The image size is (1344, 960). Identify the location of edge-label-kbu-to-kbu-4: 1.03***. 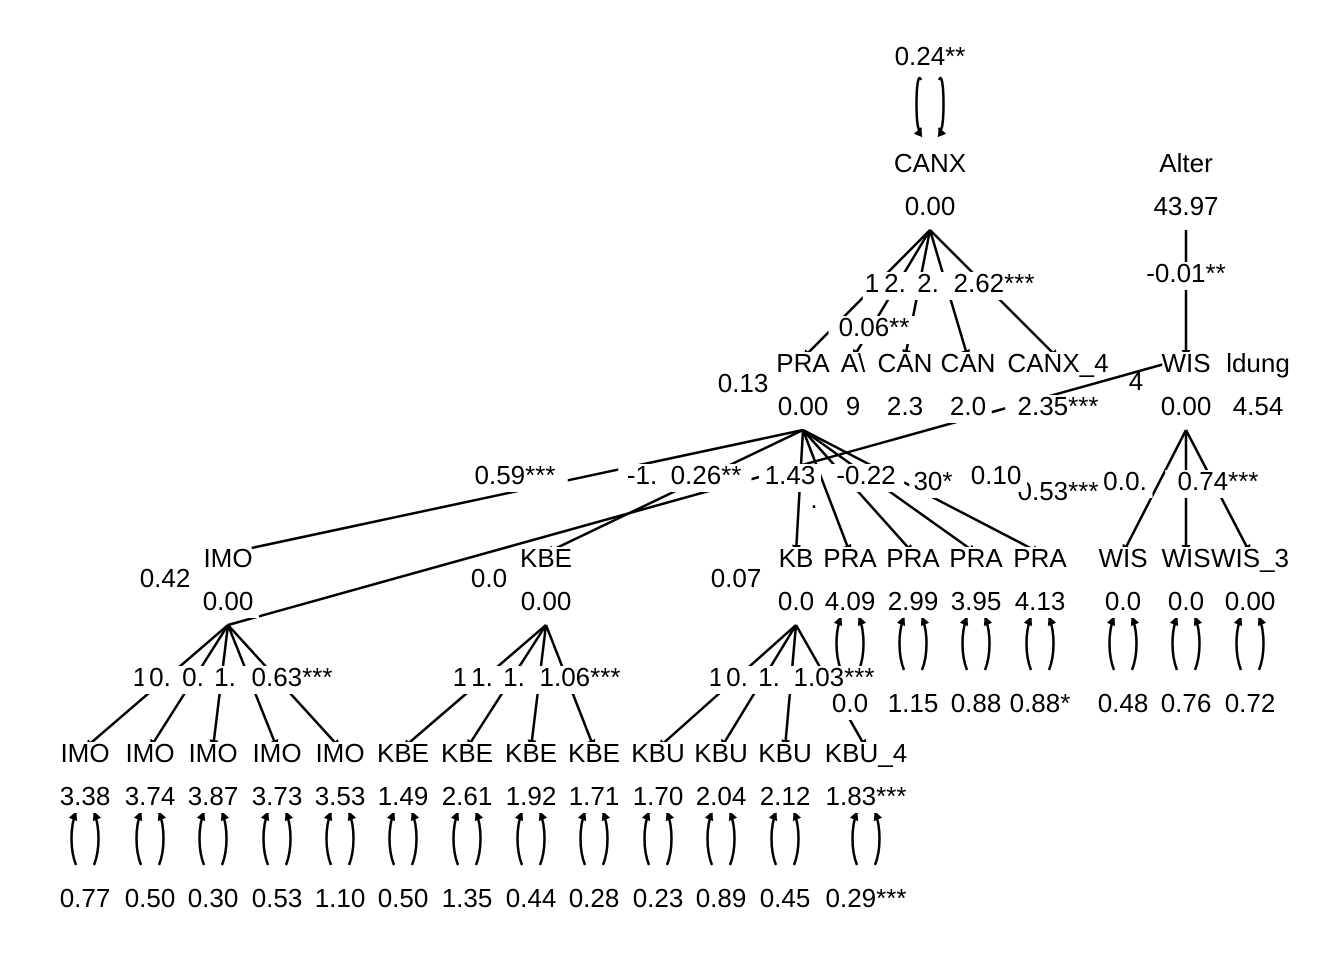
(834, 677).